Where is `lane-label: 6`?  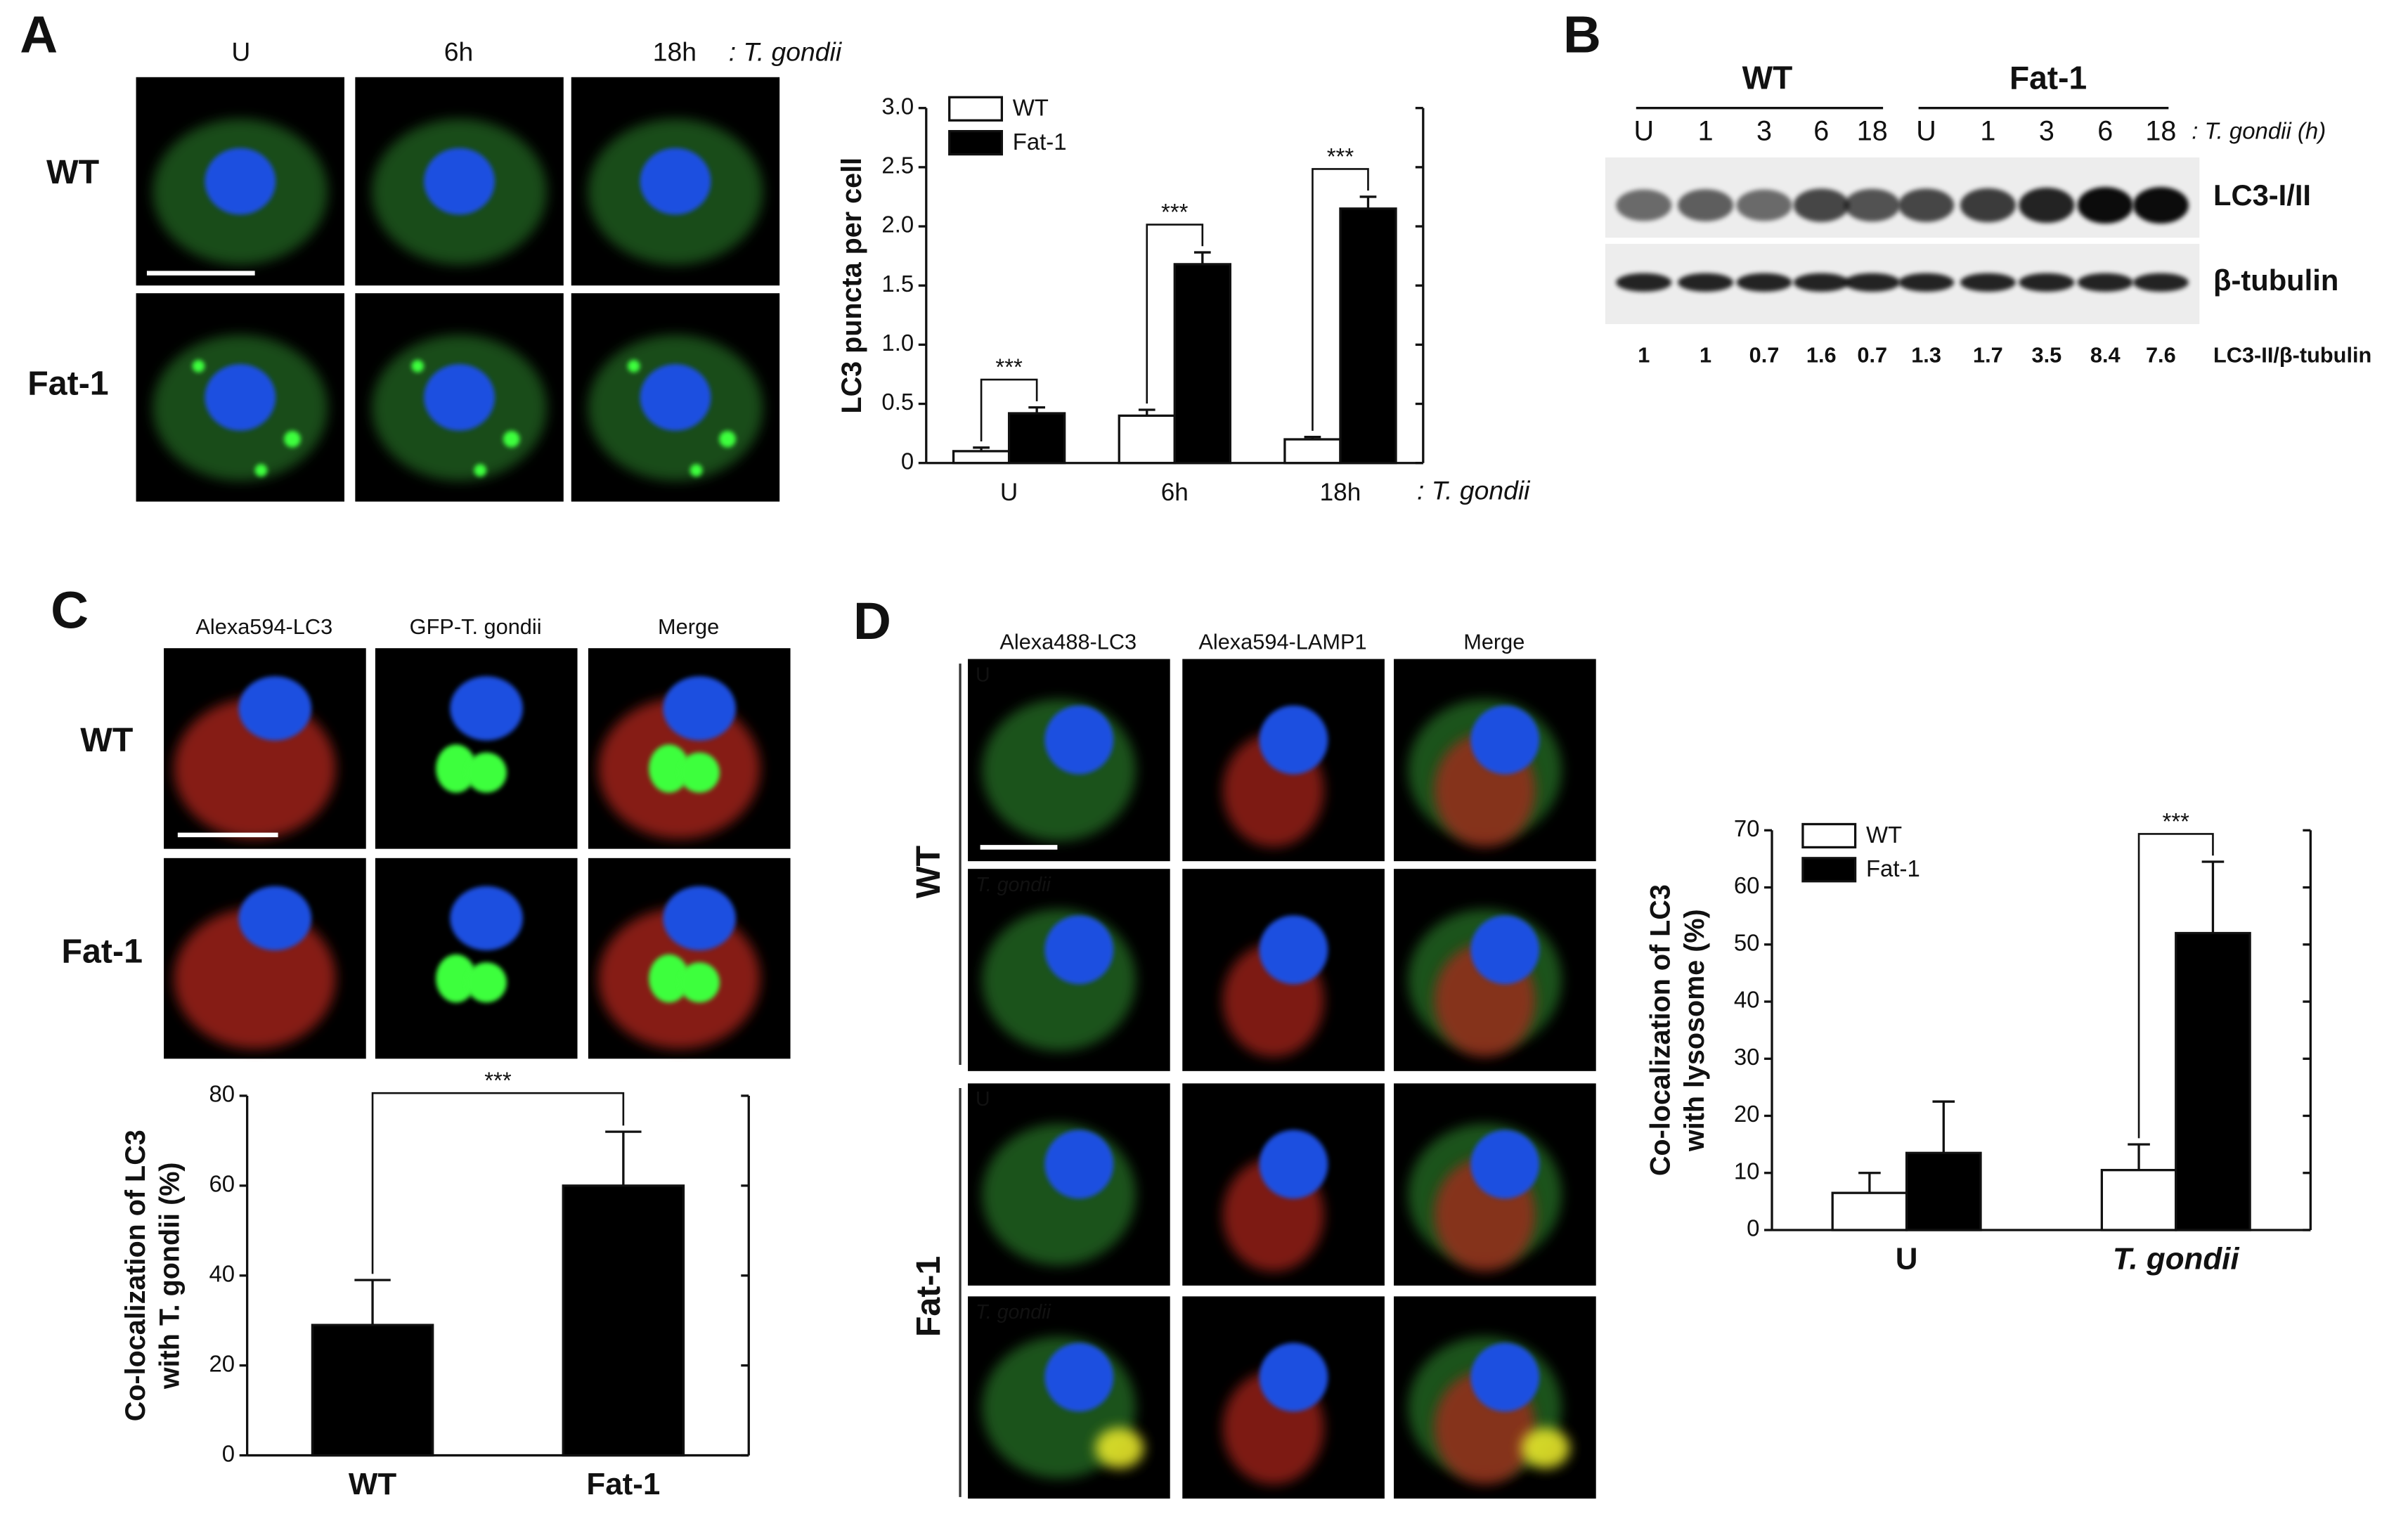 lane-label: 6 is located at coordinates (1821, 130).